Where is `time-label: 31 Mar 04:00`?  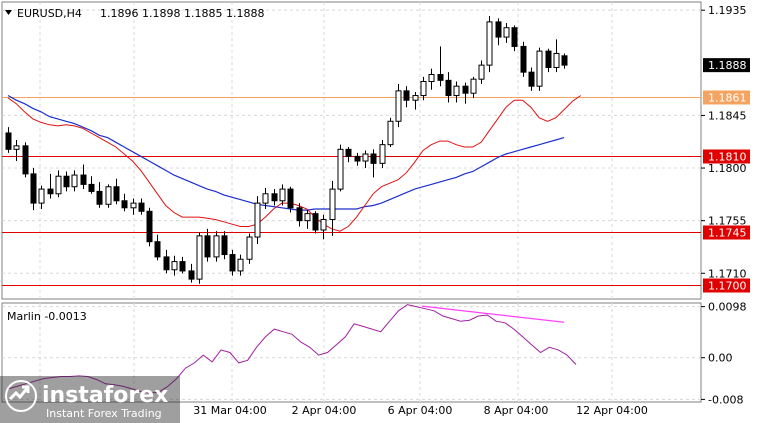
time-label: 31 Mar 04:00 is located at coordinates (229, 410).